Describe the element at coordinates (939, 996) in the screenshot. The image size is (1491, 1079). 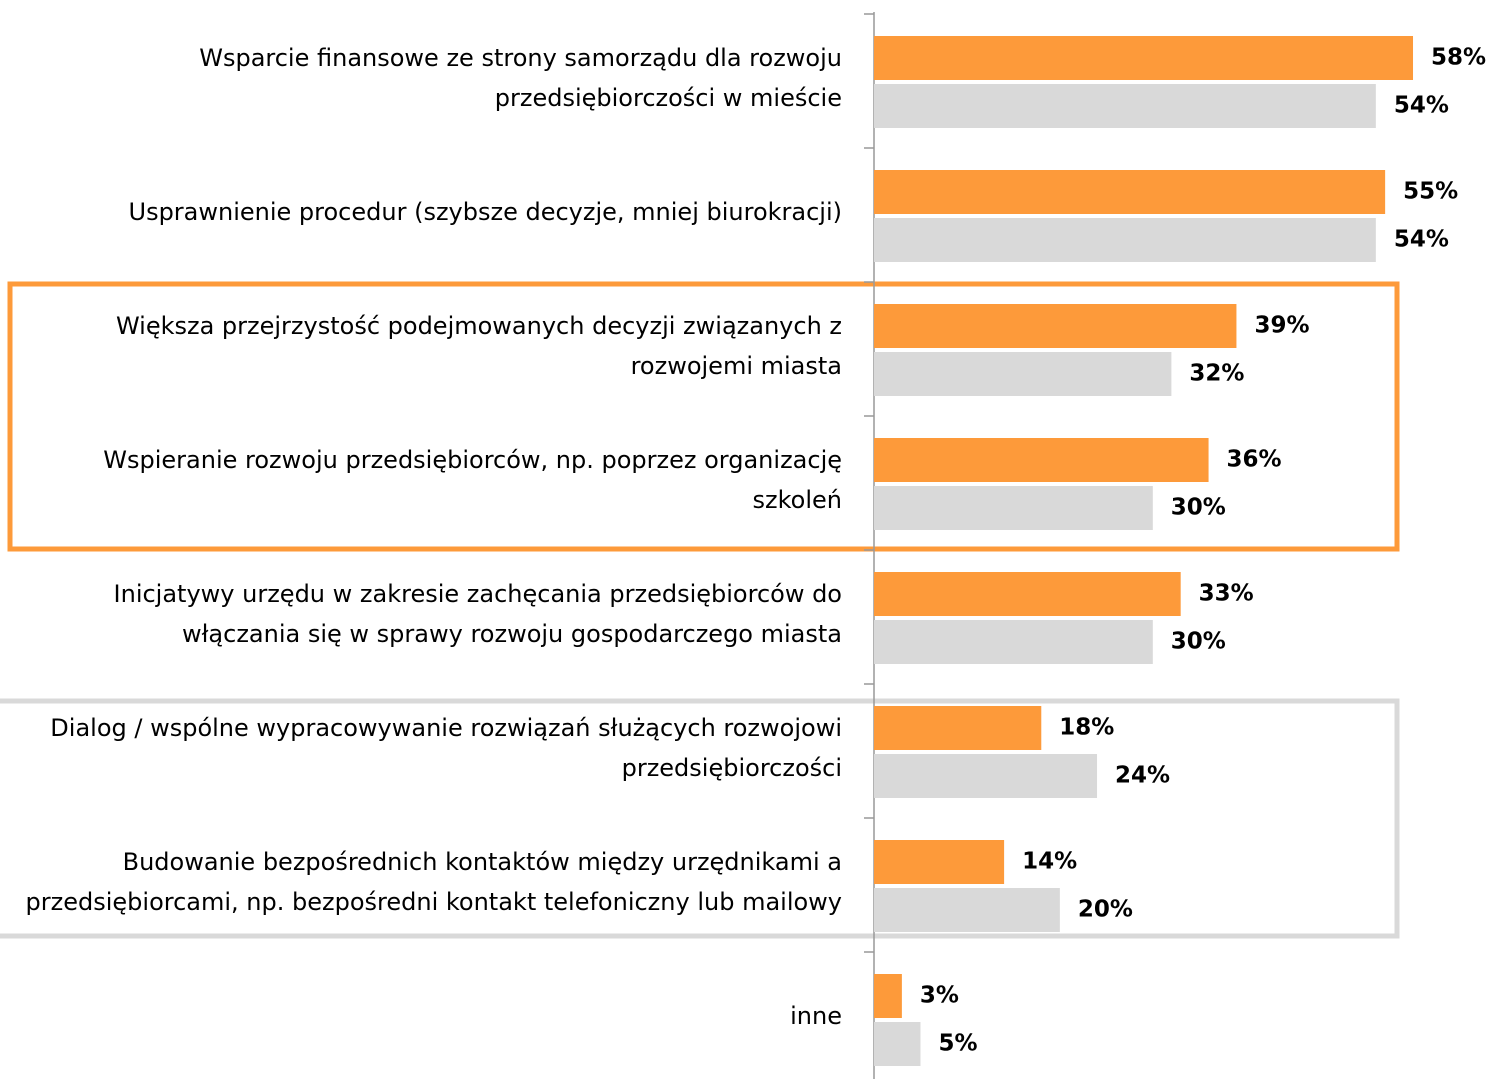
I see `value-label: 3%` at that location.